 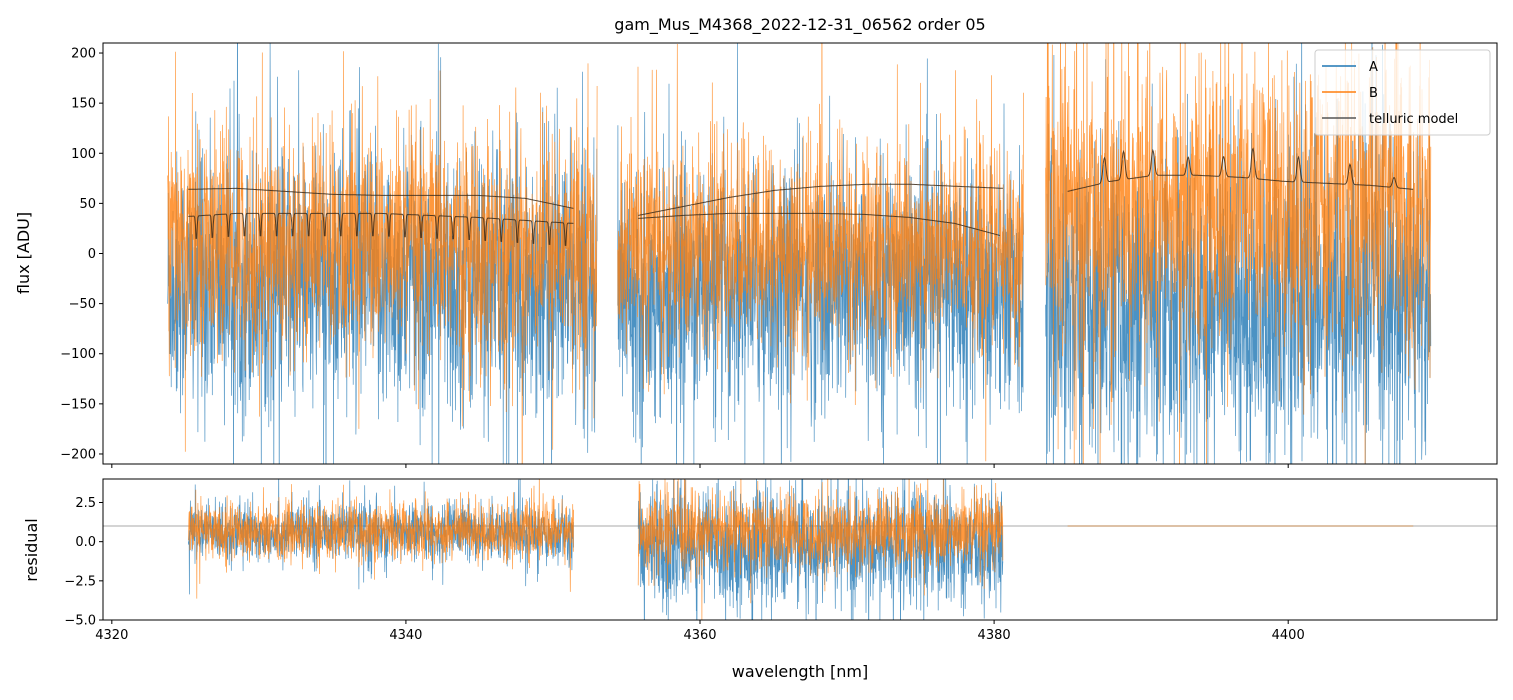 I want to click on y-tick-label: −200, so click(x=78, y=454).